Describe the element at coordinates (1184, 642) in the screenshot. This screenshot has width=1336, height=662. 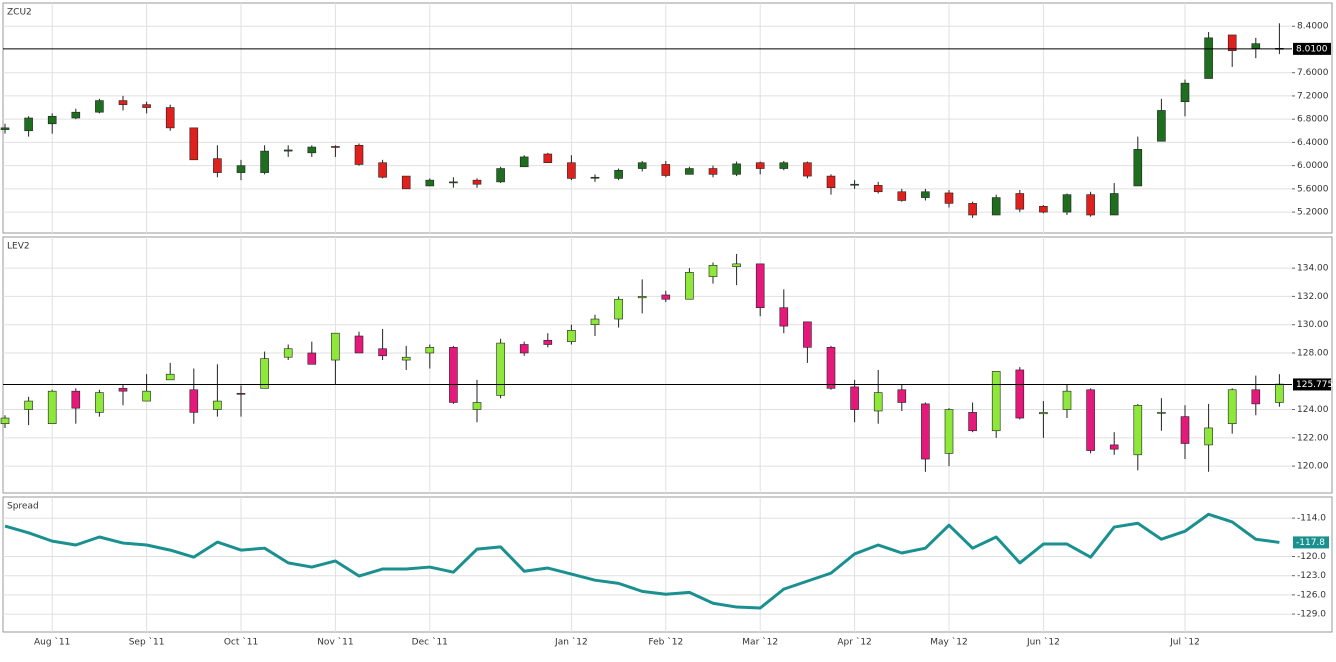
I see `x-tick-label: Jul `12` at that location.